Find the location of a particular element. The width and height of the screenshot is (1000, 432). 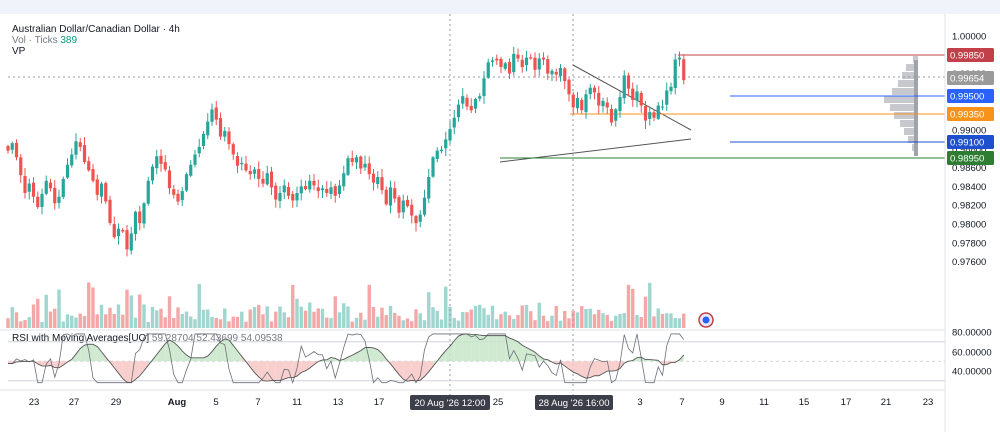

tradingview-logo is located at coordinates (706, 320).